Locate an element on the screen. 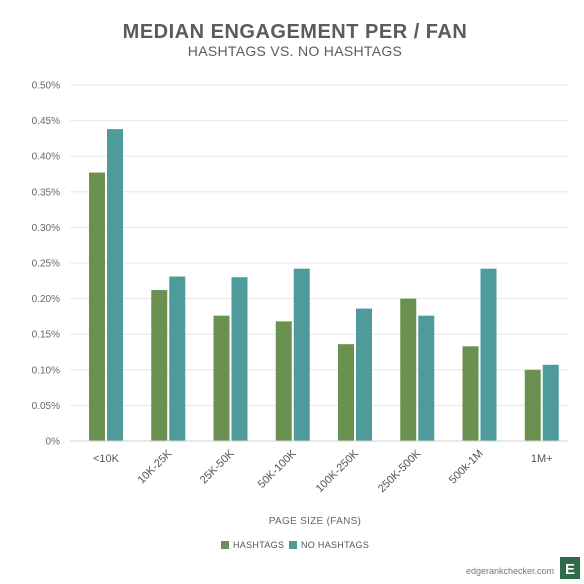 Image resolution: width=584 pixels, height=584 pixels. y-tick-label: 0.50% is located at coordinates (46, 86).